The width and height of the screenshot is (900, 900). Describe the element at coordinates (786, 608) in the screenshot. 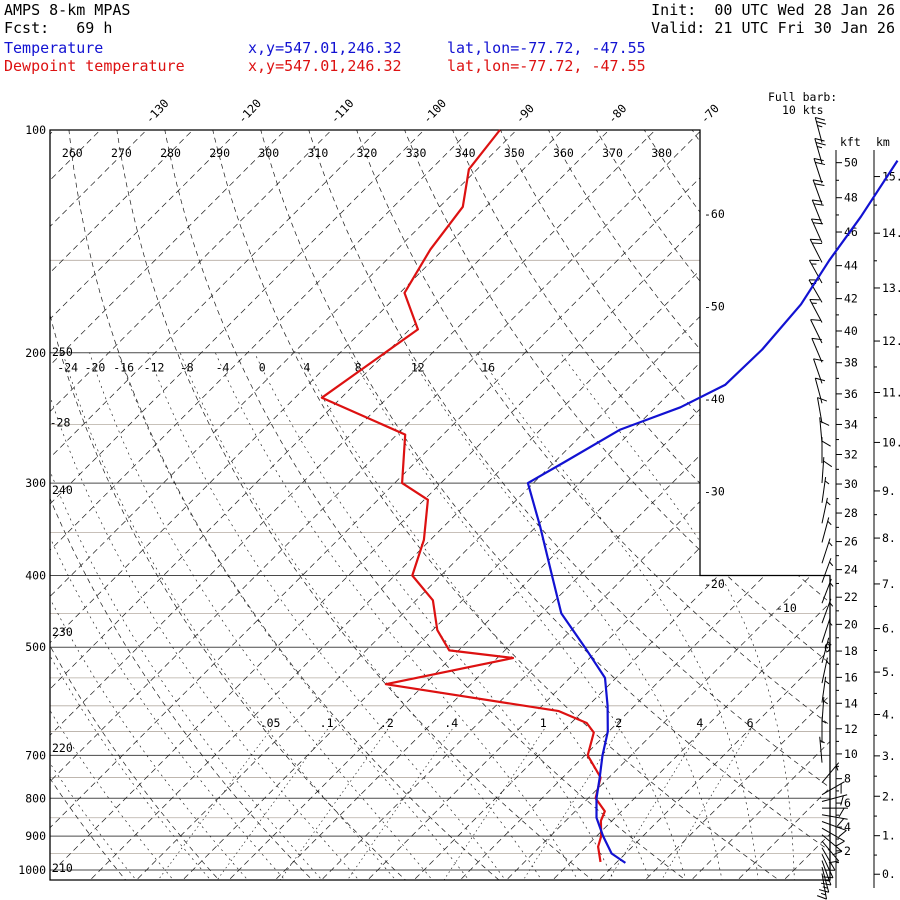

I see `svg-text: -10` at that location.